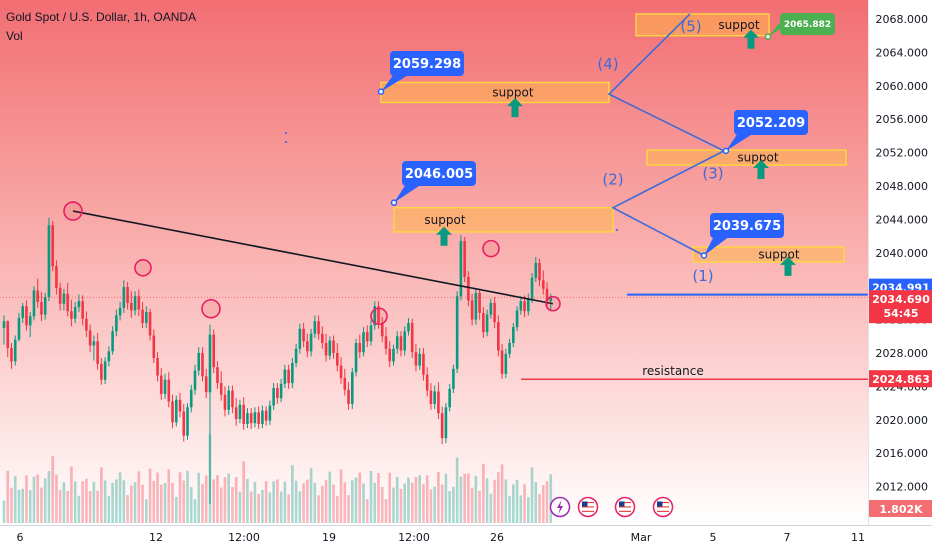 The height and width of the screenshot is (550, 932). Describe the element at coordinates (858, 537) in the screenshot. I see `x-axis-tick-label: 11` at that location.